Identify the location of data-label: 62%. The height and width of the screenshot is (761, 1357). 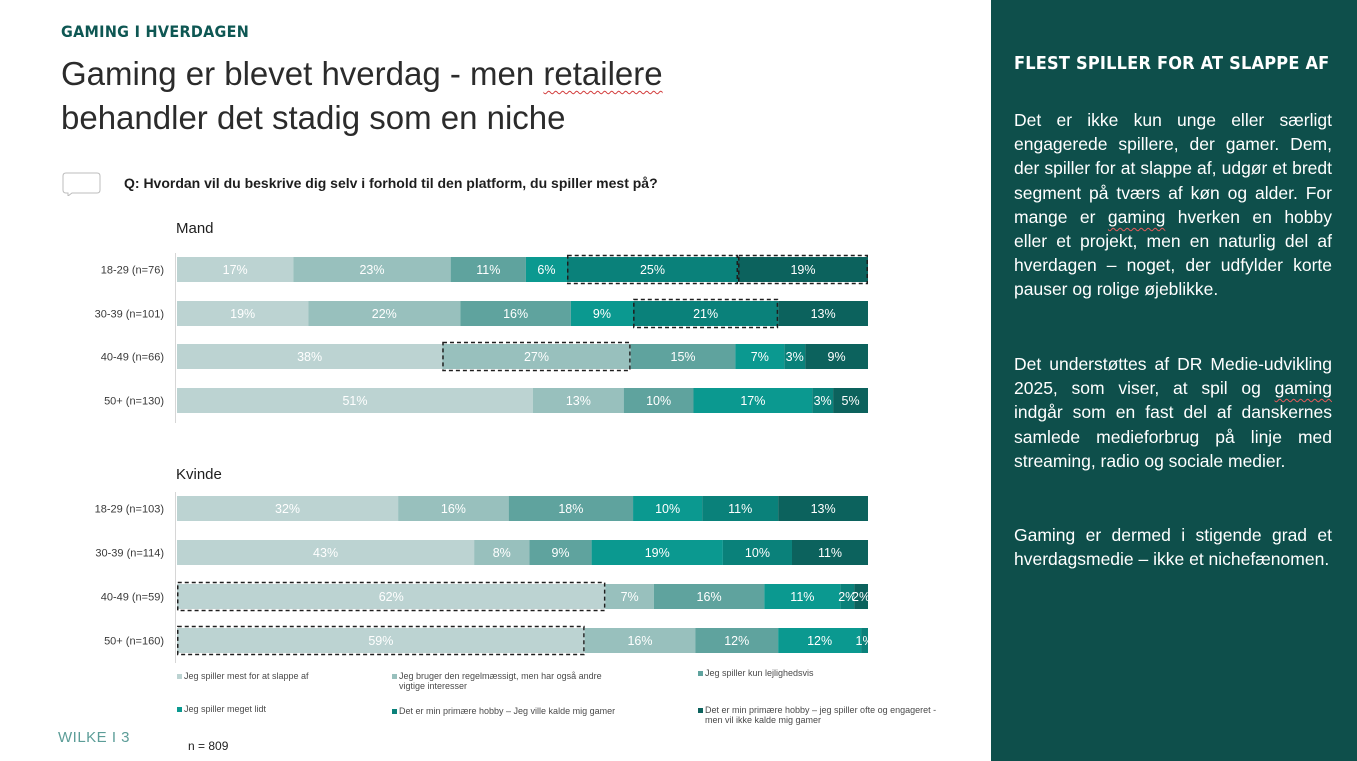
(391, 597).